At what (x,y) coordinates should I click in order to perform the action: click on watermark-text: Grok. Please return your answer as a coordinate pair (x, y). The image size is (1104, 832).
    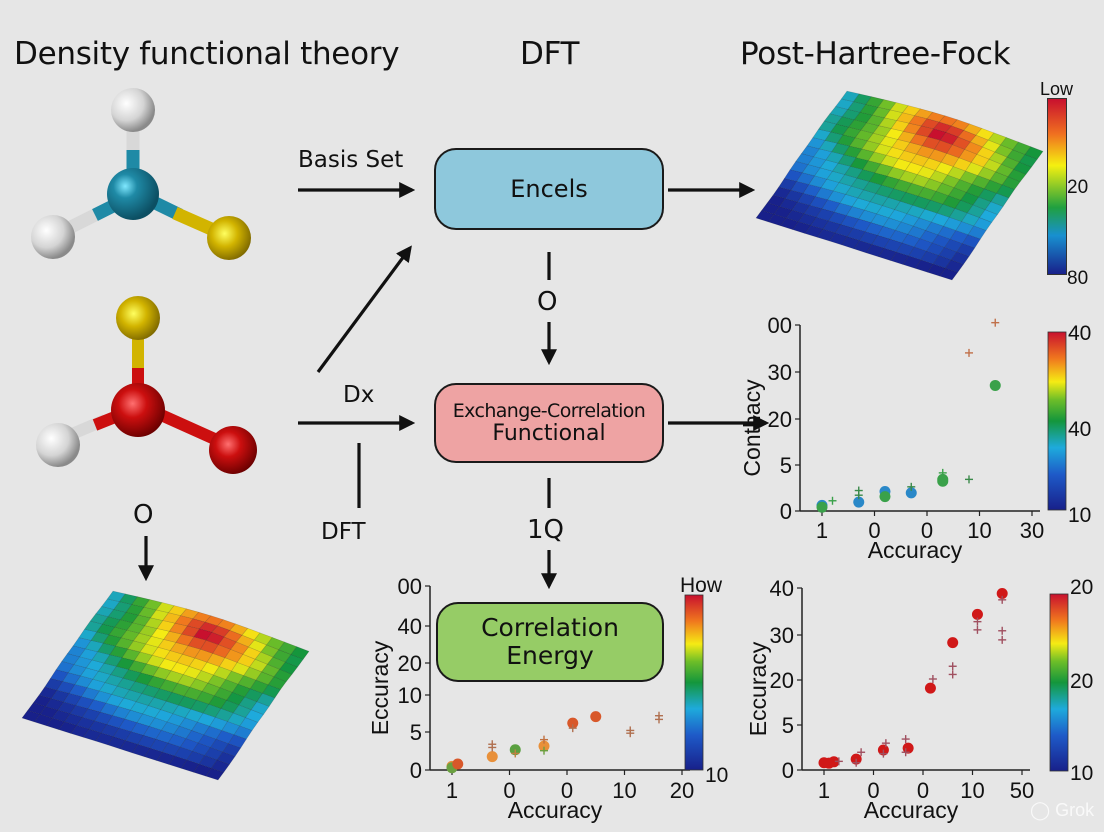
    Looking at the image, I should click on (1075, 810).